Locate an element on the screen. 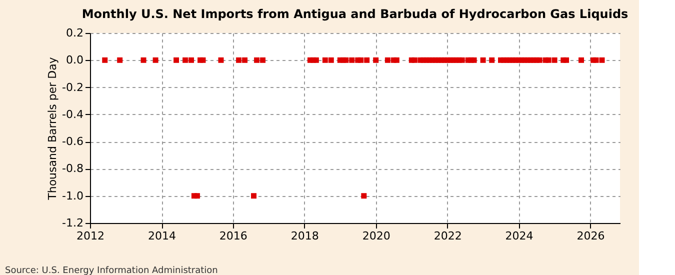 This screenshot has height=275, width=675. y-tick-label: -0.4 is located at coordinates (73, 114).